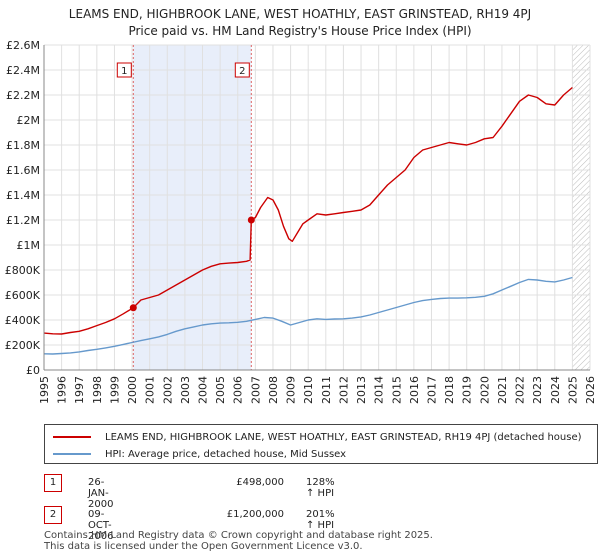 The image size is (600, 560). What do you see at coordinates (29, 120) in the screenshot?
I see `y-tick-label: £2M` at bounding box center [29, 120].